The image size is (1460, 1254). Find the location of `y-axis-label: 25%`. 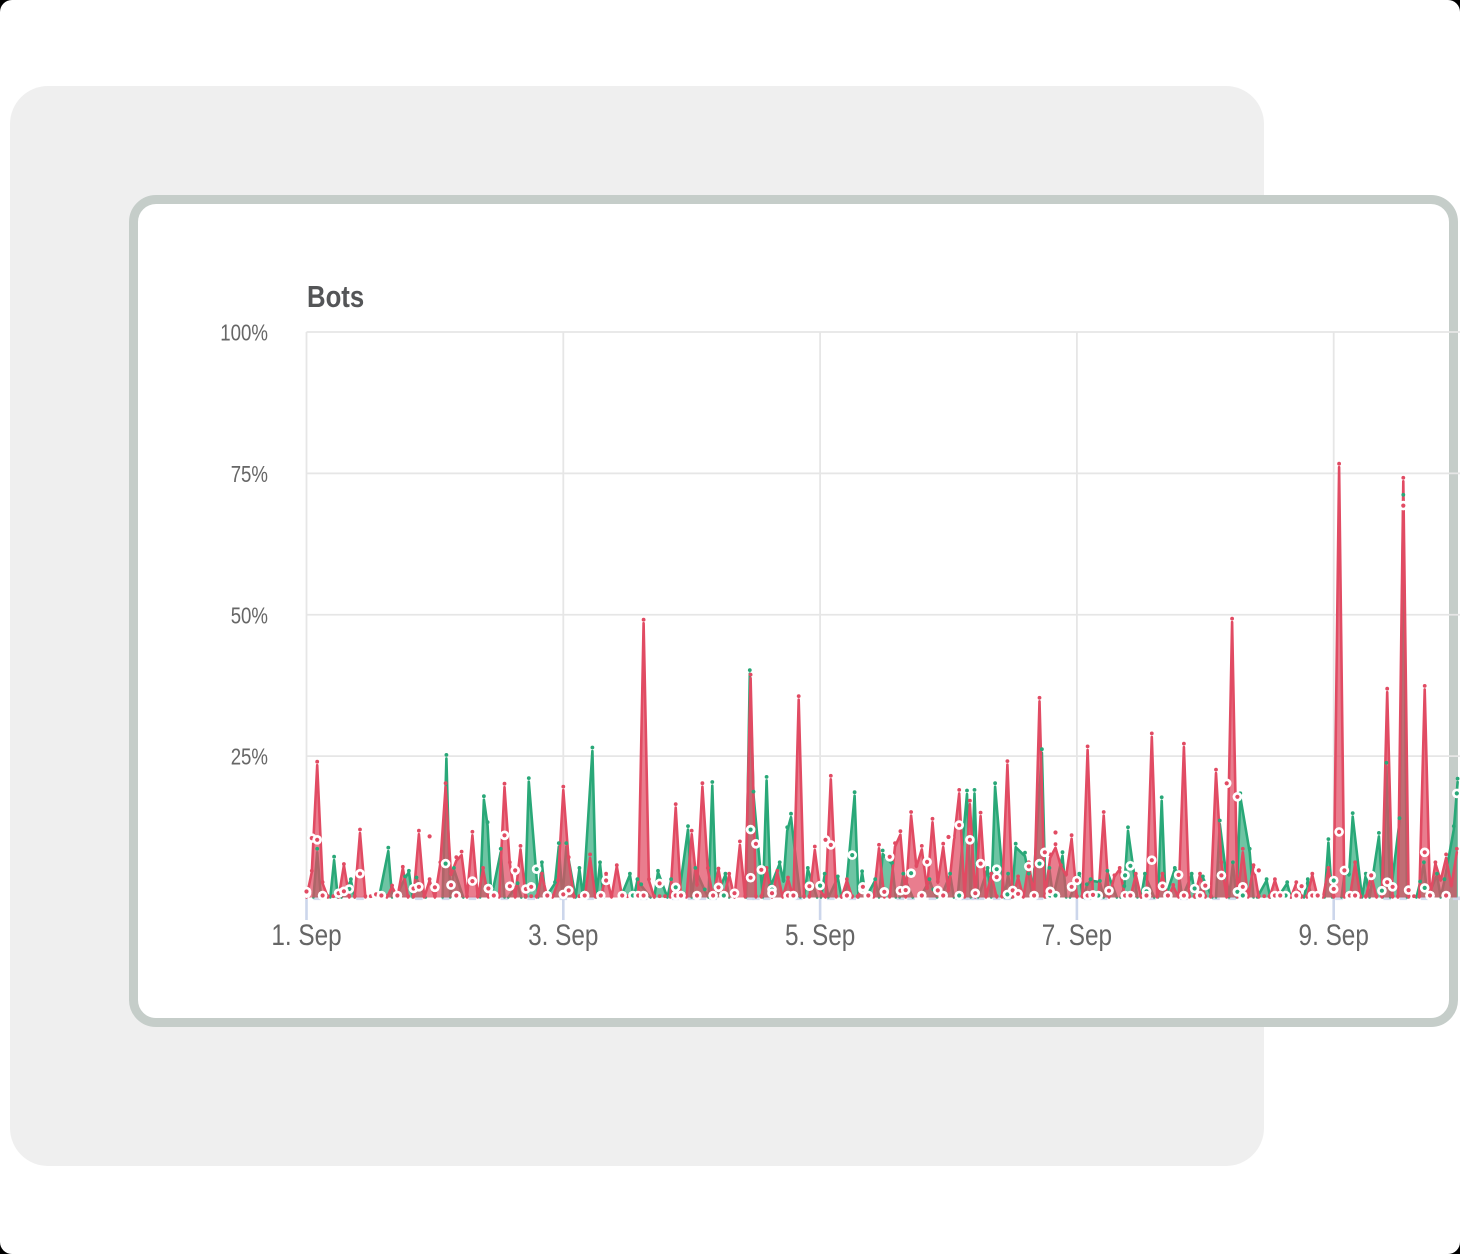

y-axis-label: 25% is located at coordinates (248, 756).